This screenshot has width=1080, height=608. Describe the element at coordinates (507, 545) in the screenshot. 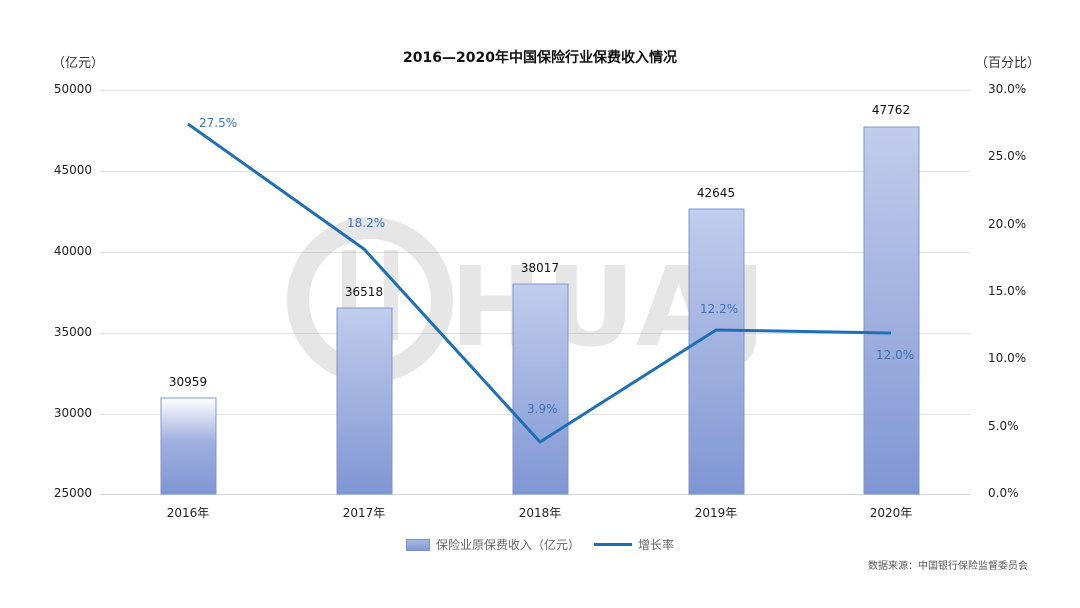

I see `legend-bar-label: 保险业原保费收入（亿元）` at that location.